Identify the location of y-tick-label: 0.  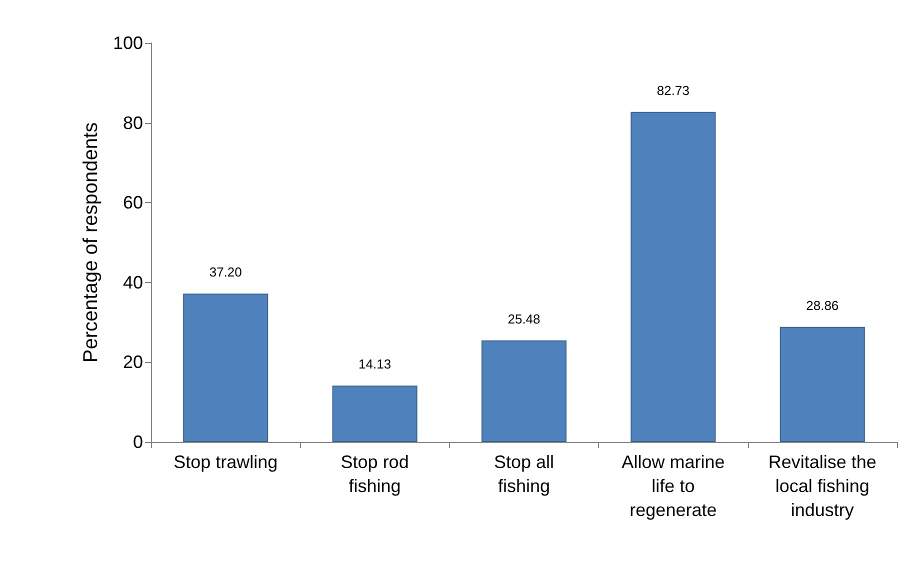
(137, 442).